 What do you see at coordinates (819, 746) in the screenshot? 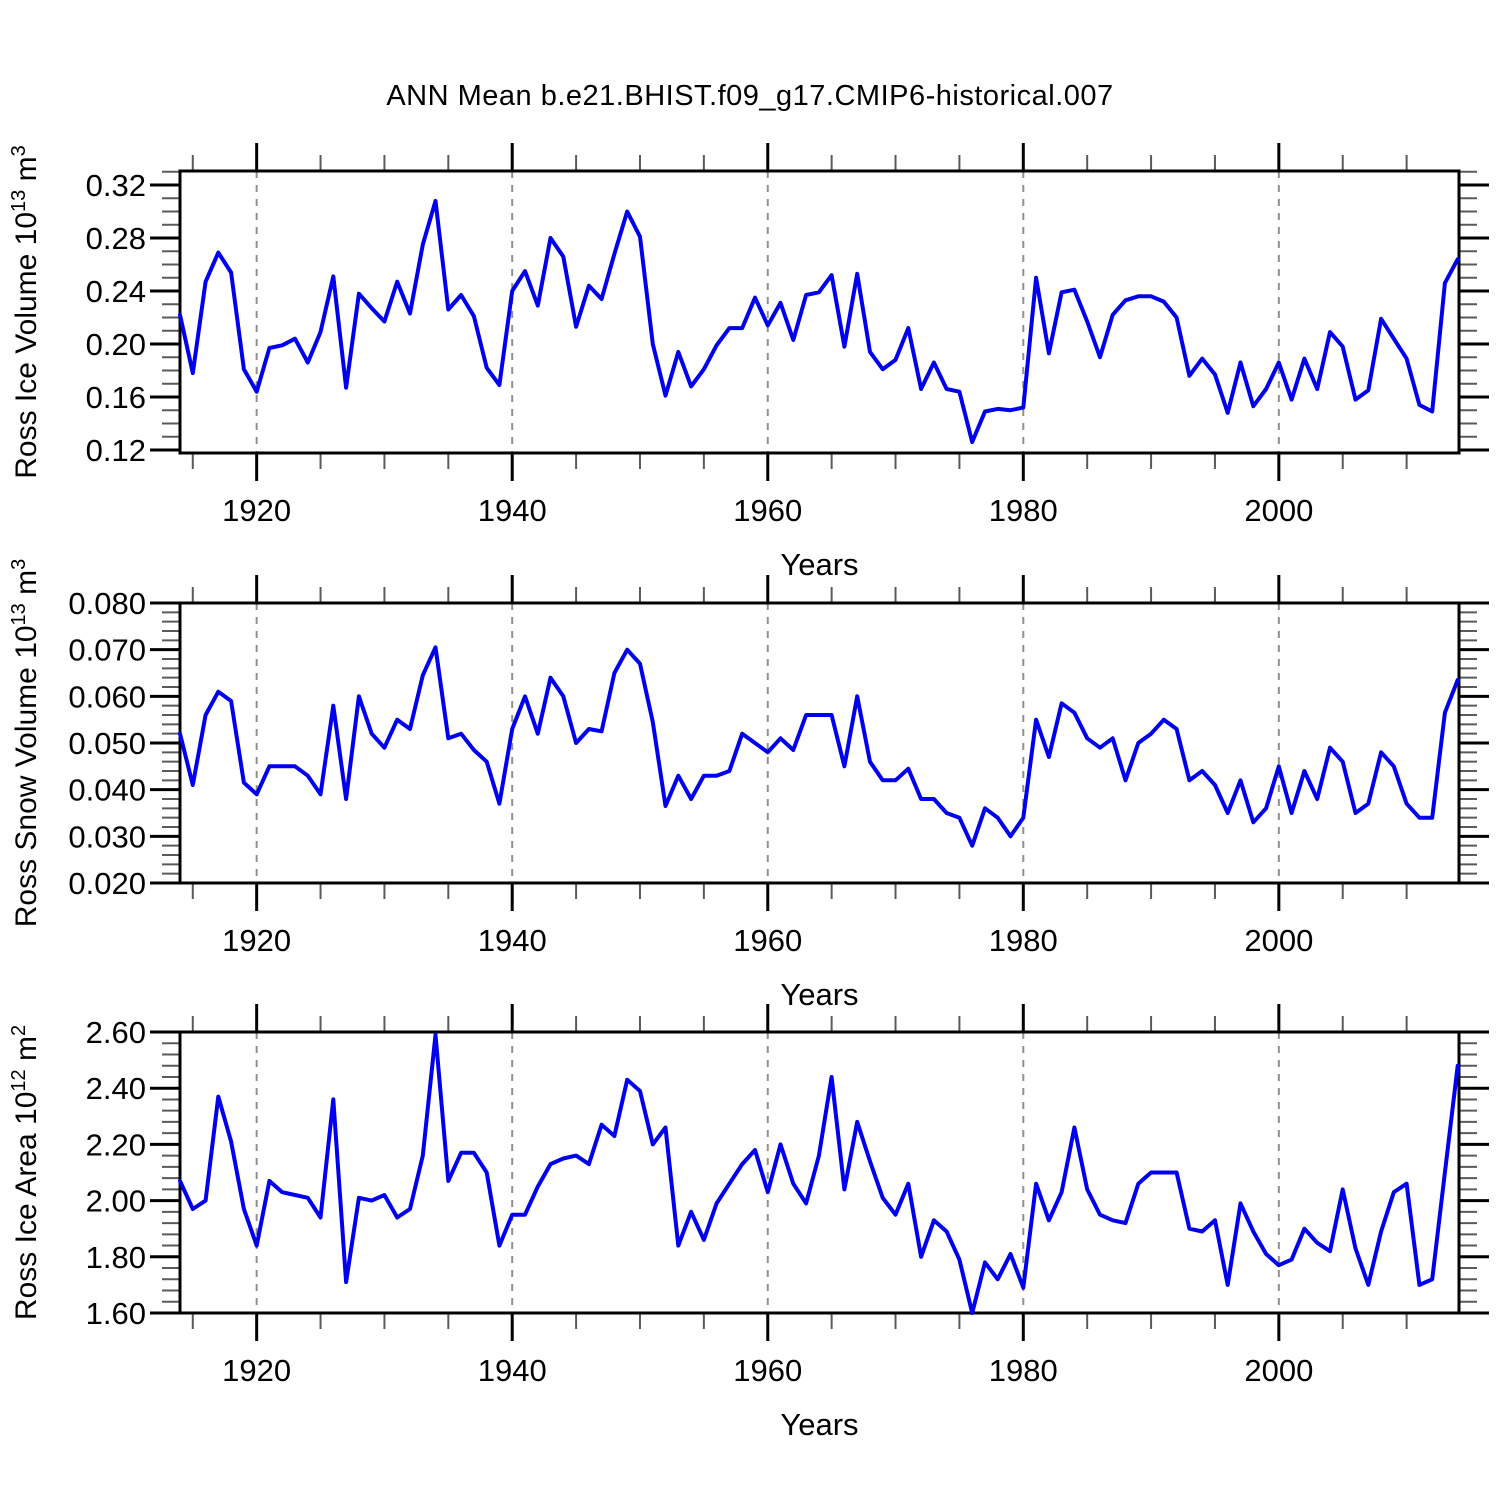
I see `data-line-ross-snow-volume` at bounding box center [819, 746].